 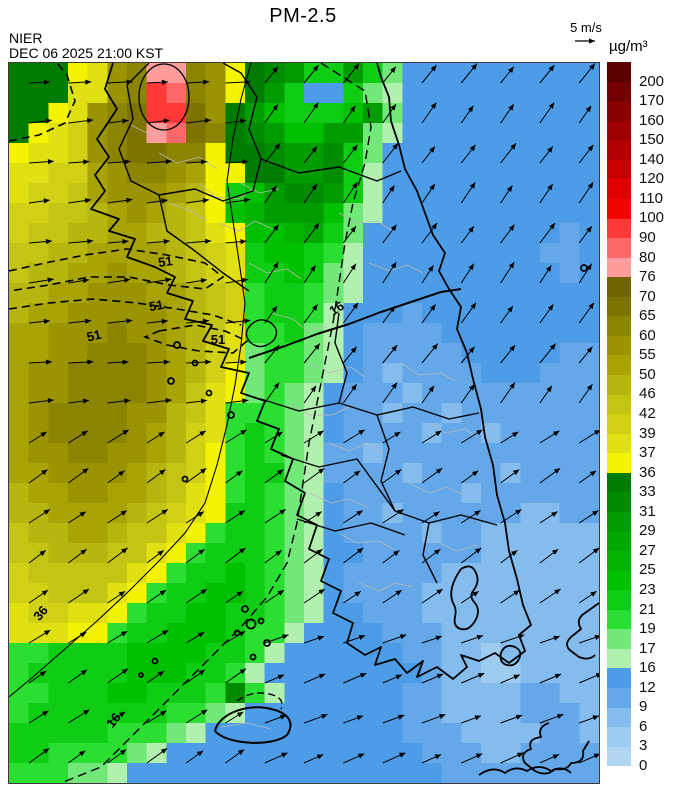 What do you see at coordinates (652, 120) in the screenshot?
I see `colorbar-tick-label: 160` at bounding box center [652, 120].